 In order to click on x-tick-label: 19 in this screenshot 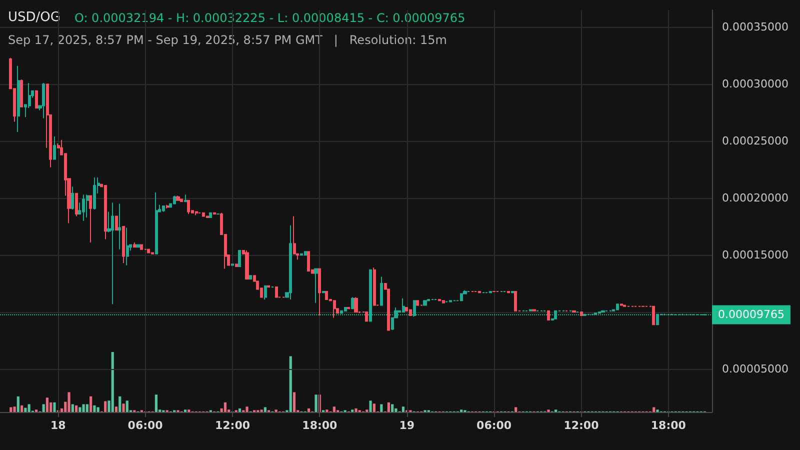, I will do `click(407, 425)`.